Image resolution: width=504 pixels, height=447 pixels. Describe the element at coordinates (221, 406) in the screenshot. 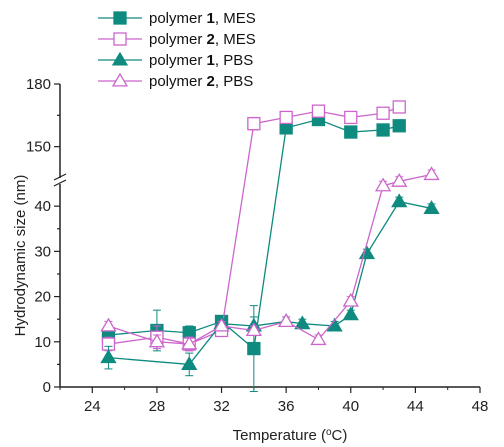

I see `x-tick-label: 32` at that location.